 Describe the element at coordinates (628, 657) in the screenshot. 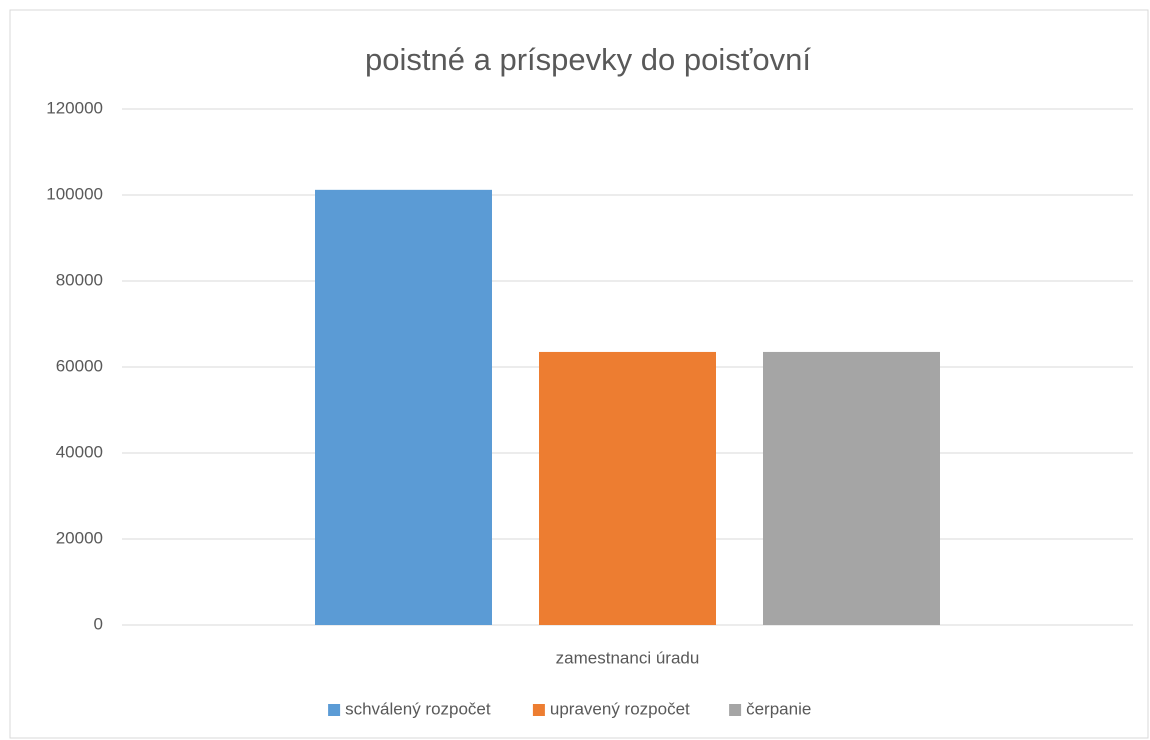

I see `x-tick-label: zamestnanci úradu` at that location.